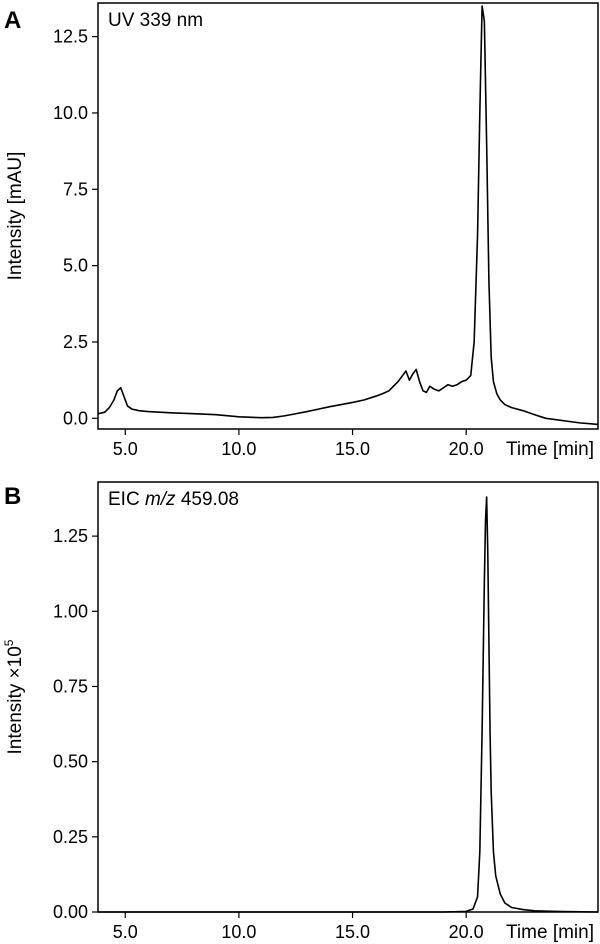 The image size is (600, 944). What do you see at coordinates (70, 536) in the screenshot?
I see `y-tick-label: 1.25` at bounding box center [70, 536].